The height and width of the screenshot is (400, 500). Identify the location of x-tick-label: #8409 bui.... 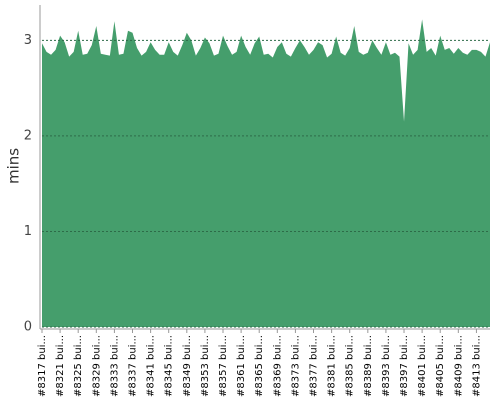
(458, 366).